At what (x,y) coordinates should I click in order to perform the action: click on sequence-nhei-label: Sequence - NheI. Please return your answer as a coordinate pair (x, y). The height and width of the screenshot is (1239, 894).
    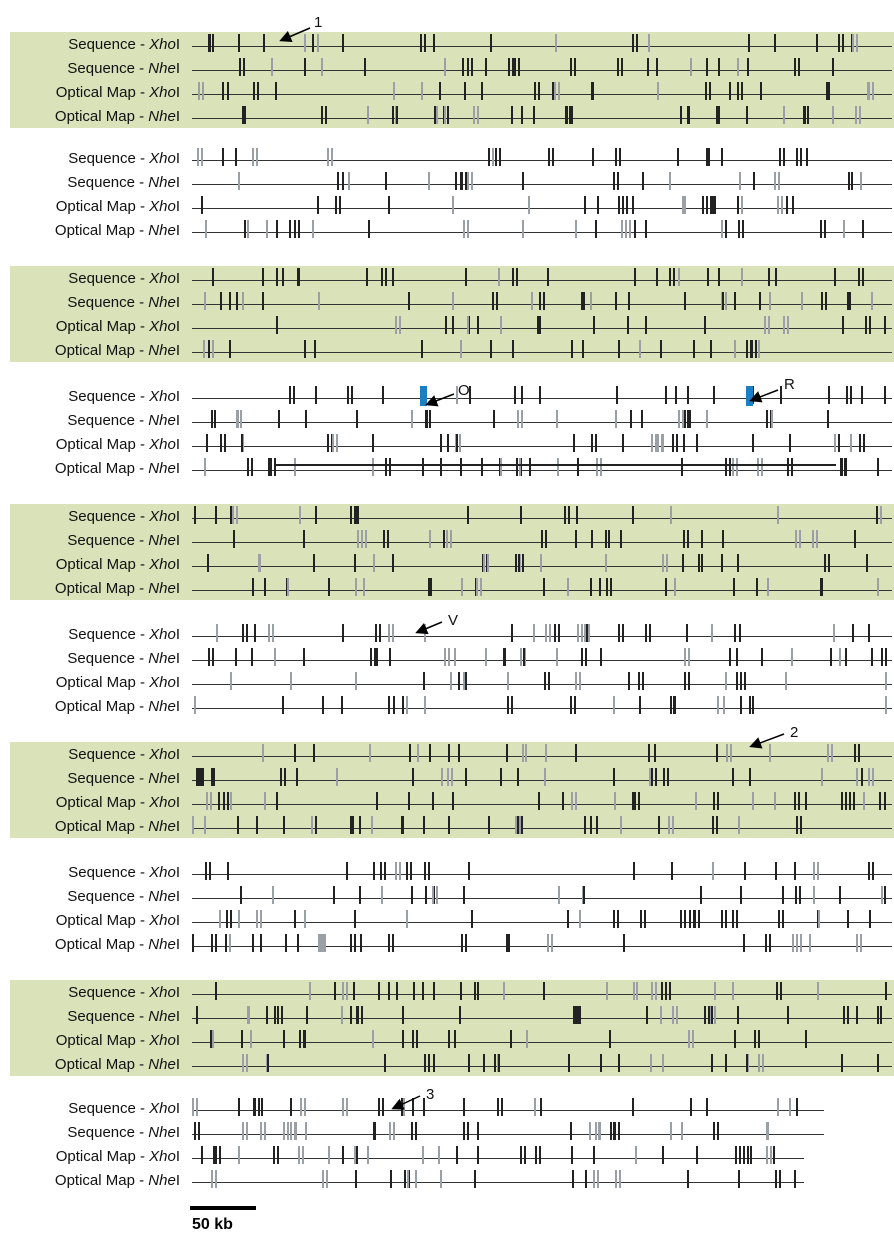
    Looking at the image, I should click on (95, 69).